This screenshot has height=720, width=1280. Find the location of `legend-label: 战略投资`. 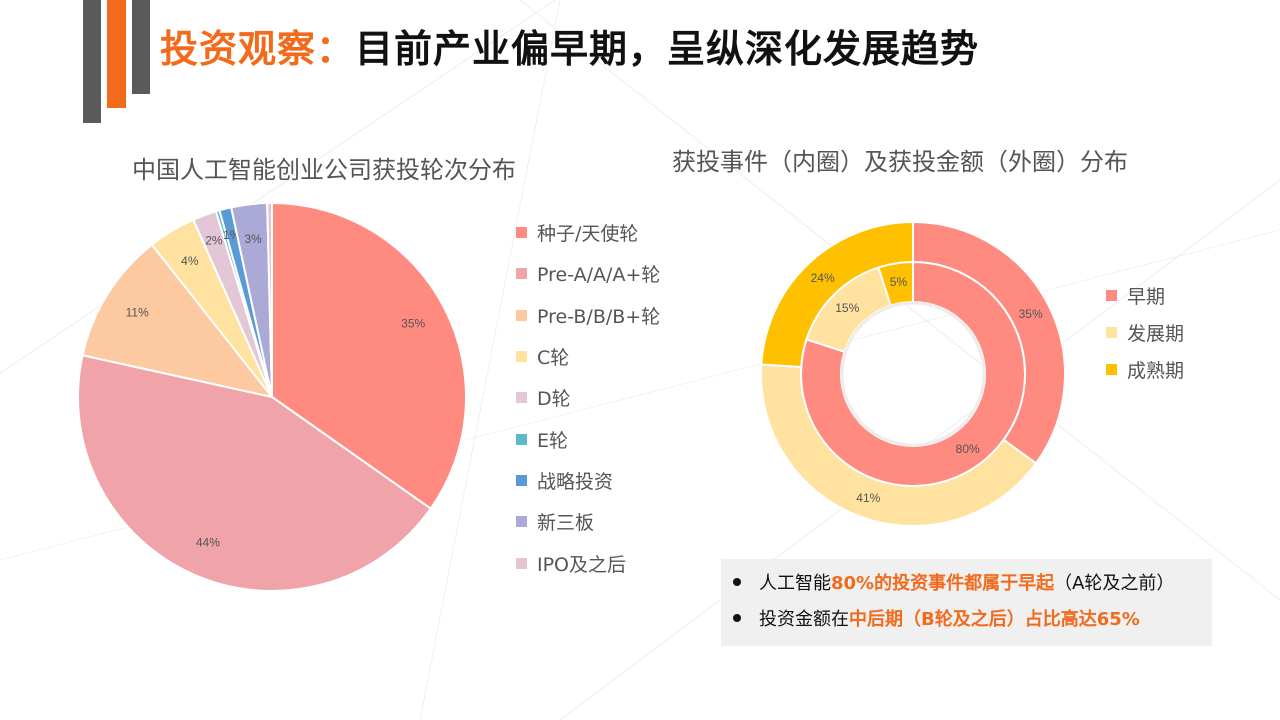

legend-label: 战略投资 is located at coordinates (575, 481).